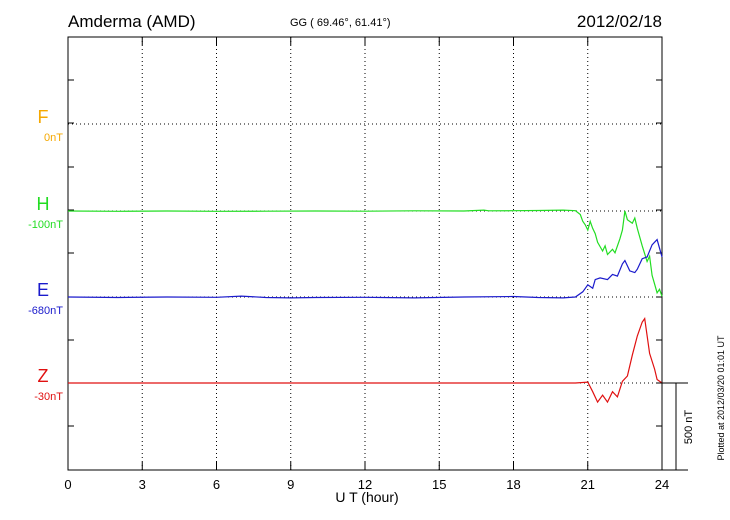 This screenshot has height=520, width=730. What do you see at coordinates (132, 21) in the screenshot?
I see `station-title: Amderma (AMD)` at bounding box center [132, 21].